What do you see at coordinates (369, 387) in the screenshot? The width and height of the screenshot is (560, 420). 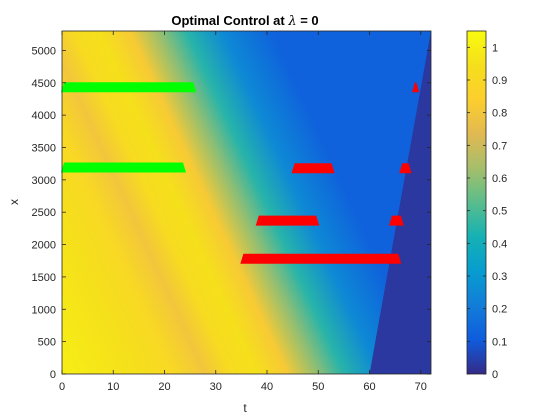 I see `x-tick-label: 60` at bounding box center [369, 387].